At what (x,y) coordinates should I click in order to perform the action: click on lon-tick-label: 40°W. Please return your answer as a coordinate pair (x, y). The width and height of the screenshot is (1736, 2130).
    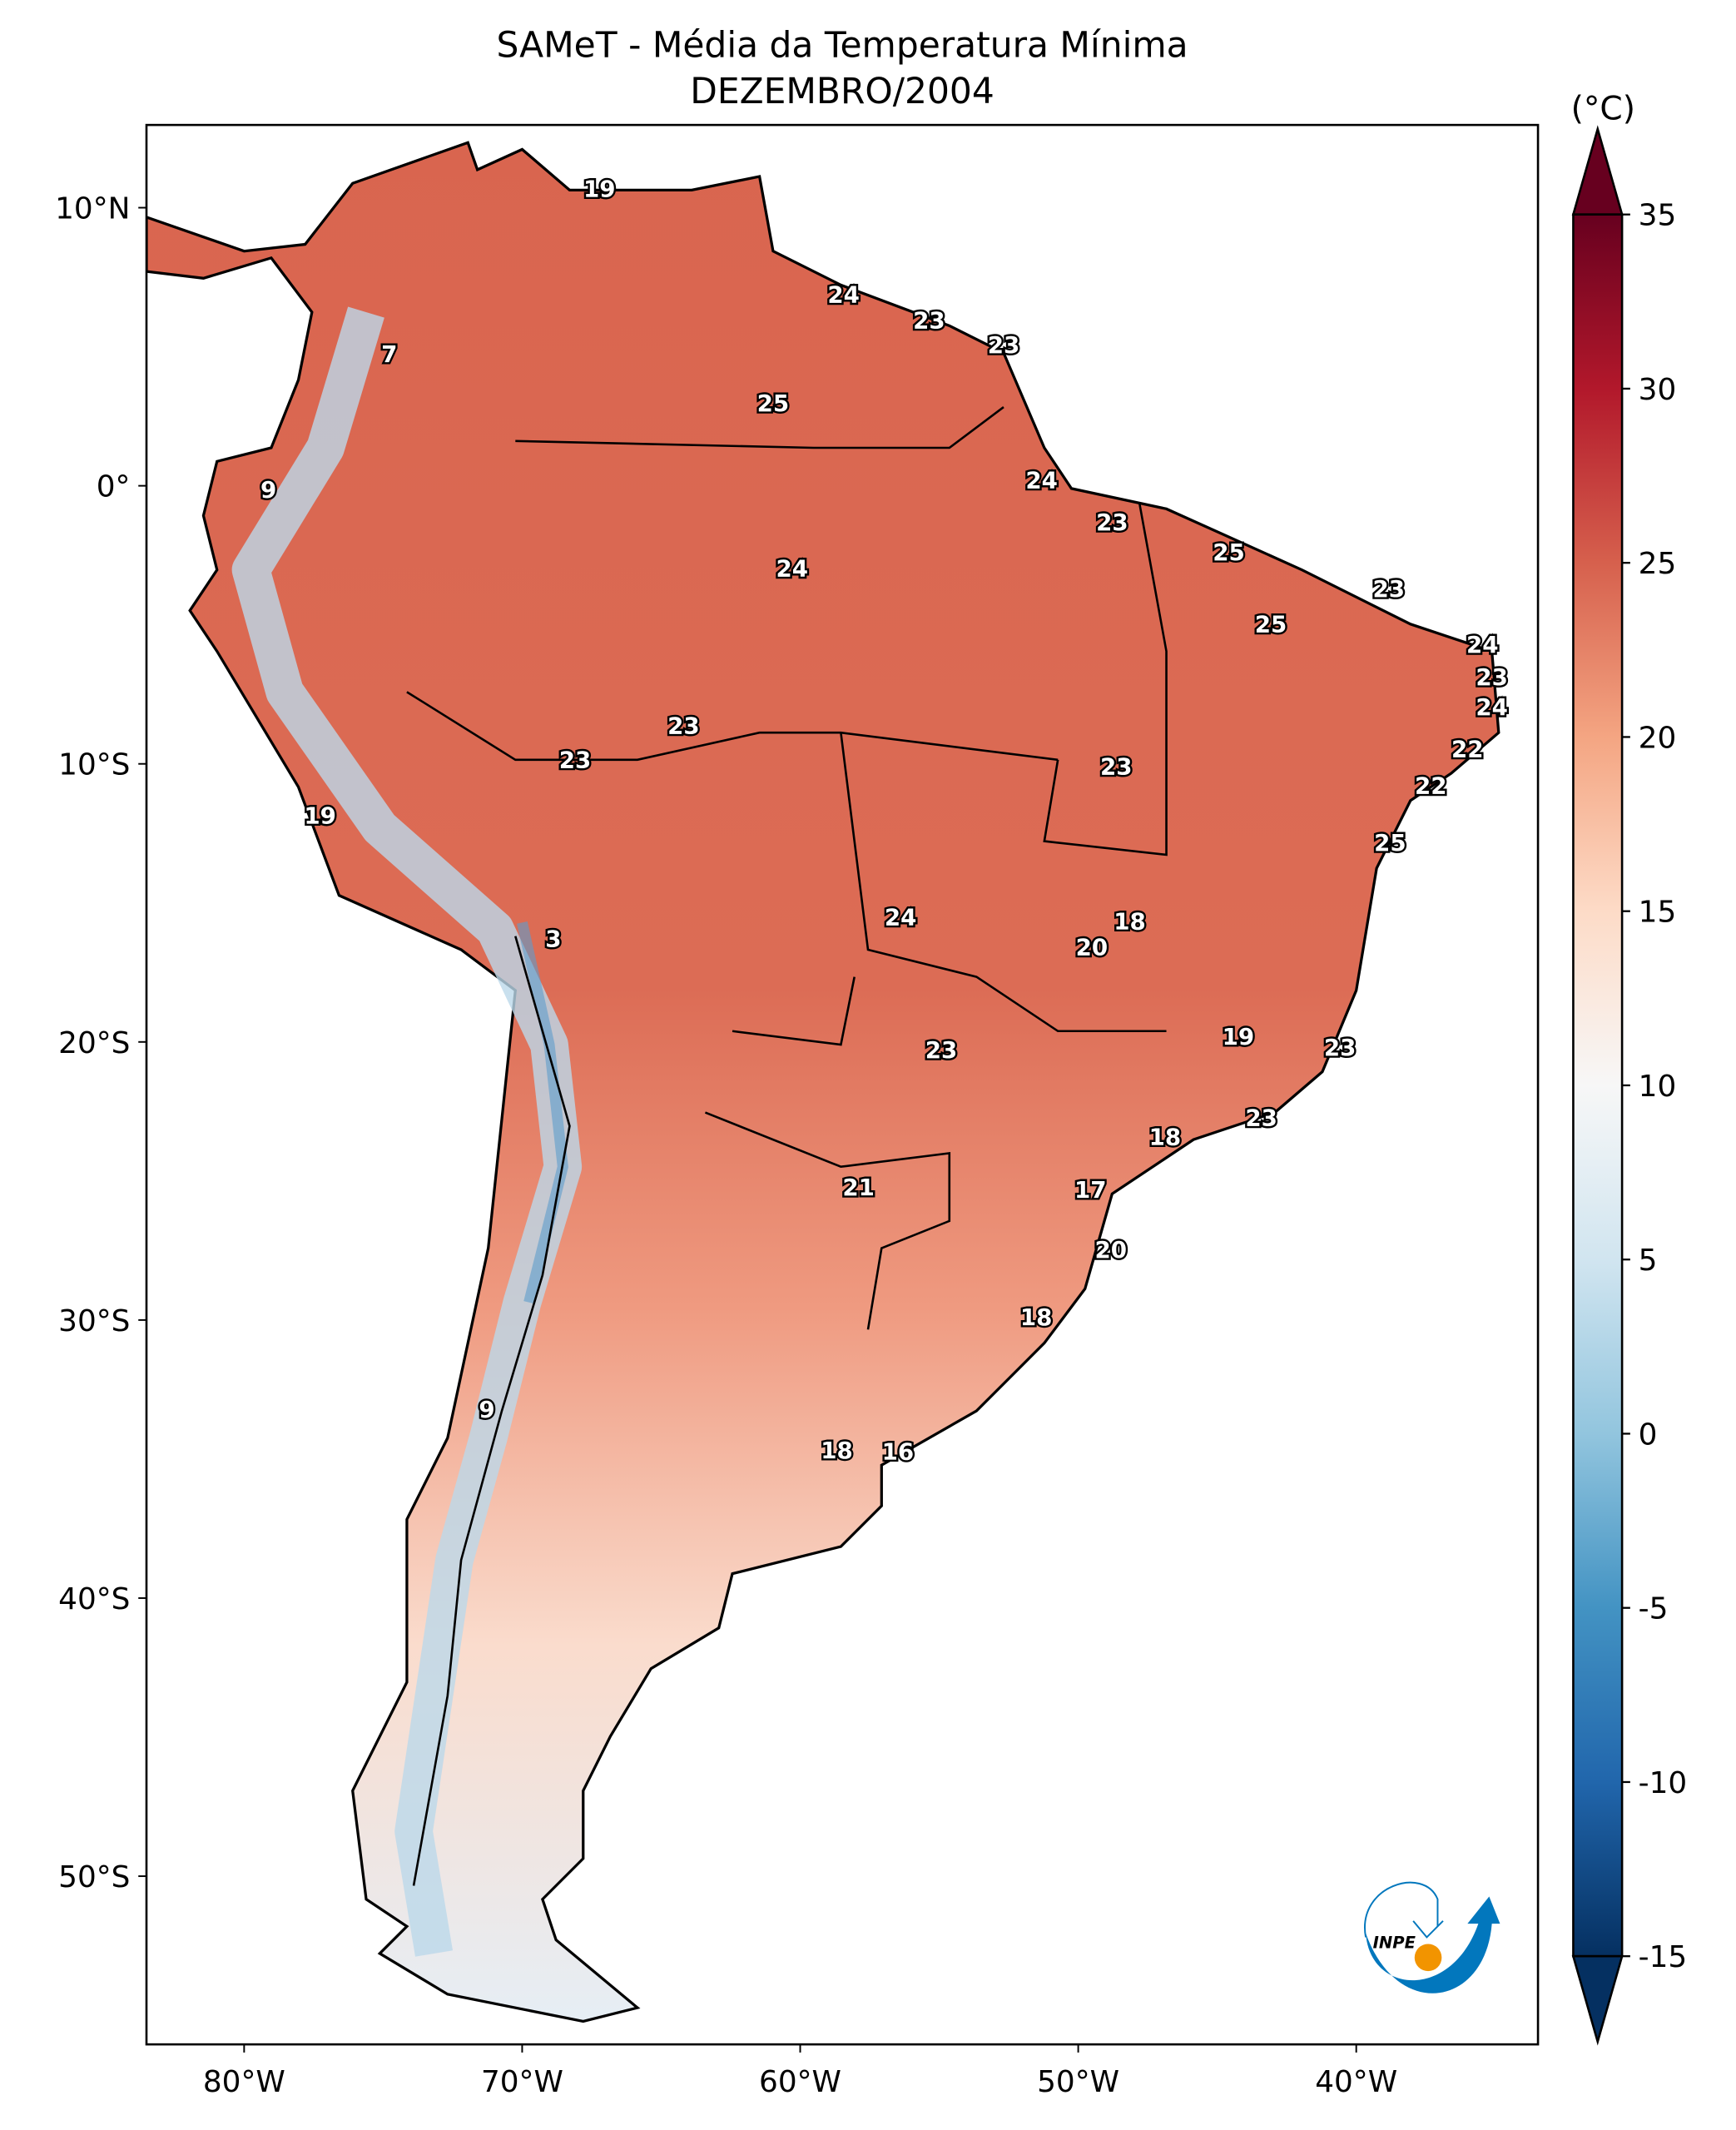
    Looking at the image, I should click on (1356, 2082).